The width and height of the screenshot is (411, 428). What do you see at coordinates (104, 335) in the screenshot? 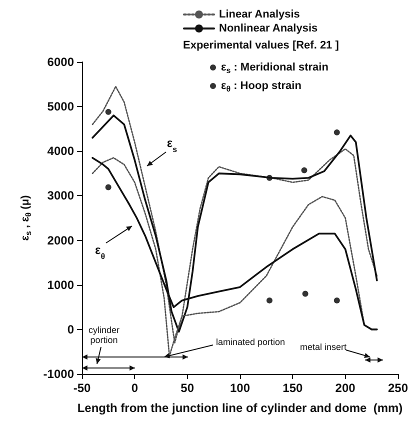
I see `annotation: cylinder portion` at bounding box center [104, 335].